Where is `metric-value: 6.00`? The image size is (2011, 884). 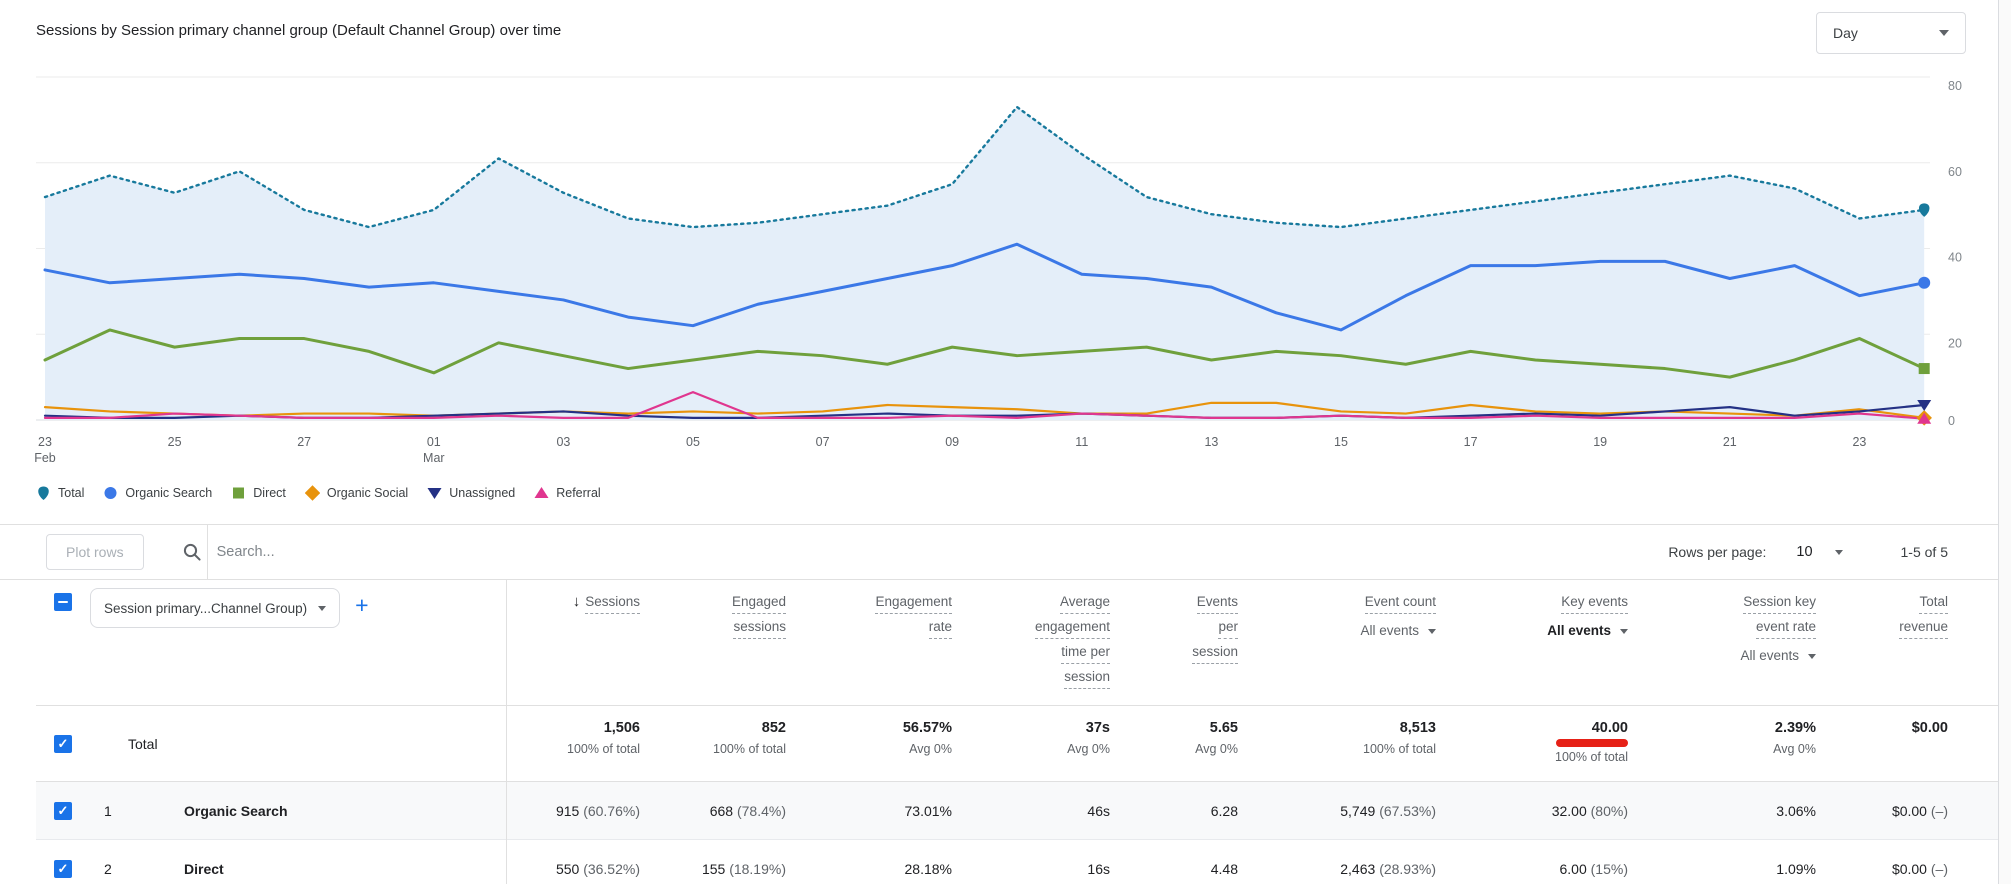
metric-value: 6.00 is located at coordinates (1575, 868).